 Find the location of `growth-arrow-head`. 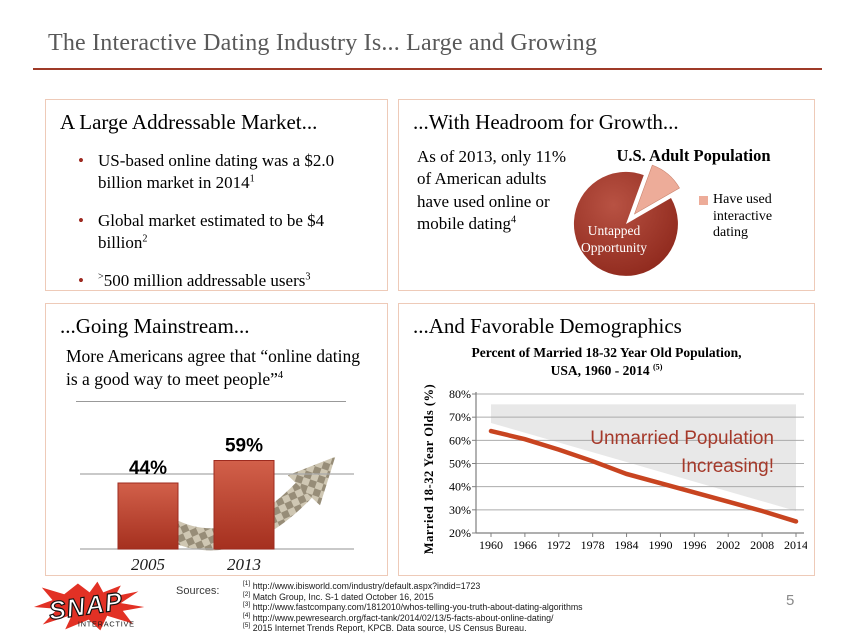

growth-arrow-head is located at coordinates (311, 481).